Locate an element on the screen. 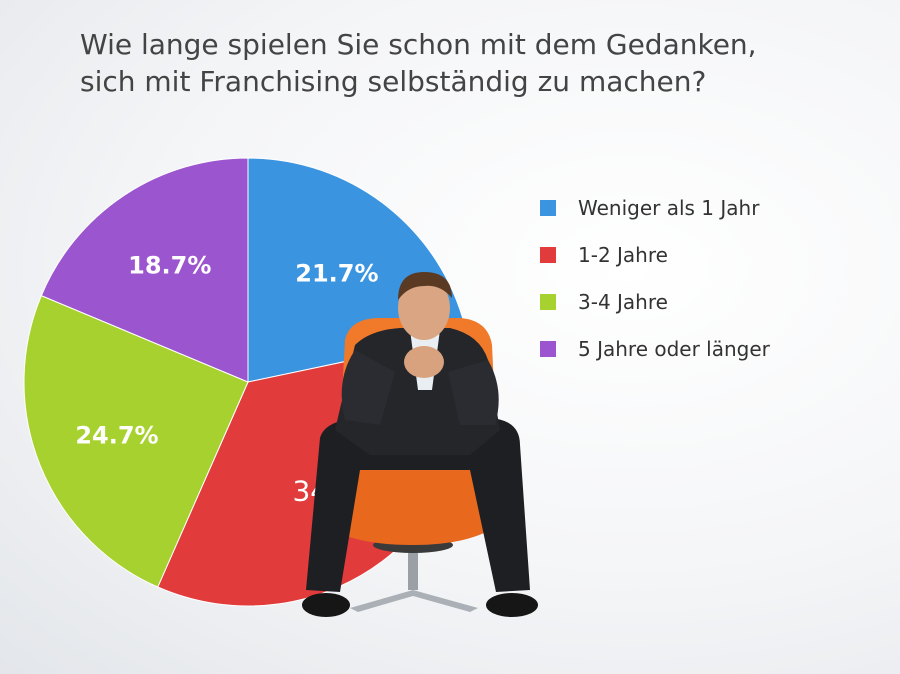 Image resolution: width=900 pixels, height=674 pixels. legend-item-weniger-als-1-jahr: Weniger als 1 Jahr is located at coordinates (655, 207).